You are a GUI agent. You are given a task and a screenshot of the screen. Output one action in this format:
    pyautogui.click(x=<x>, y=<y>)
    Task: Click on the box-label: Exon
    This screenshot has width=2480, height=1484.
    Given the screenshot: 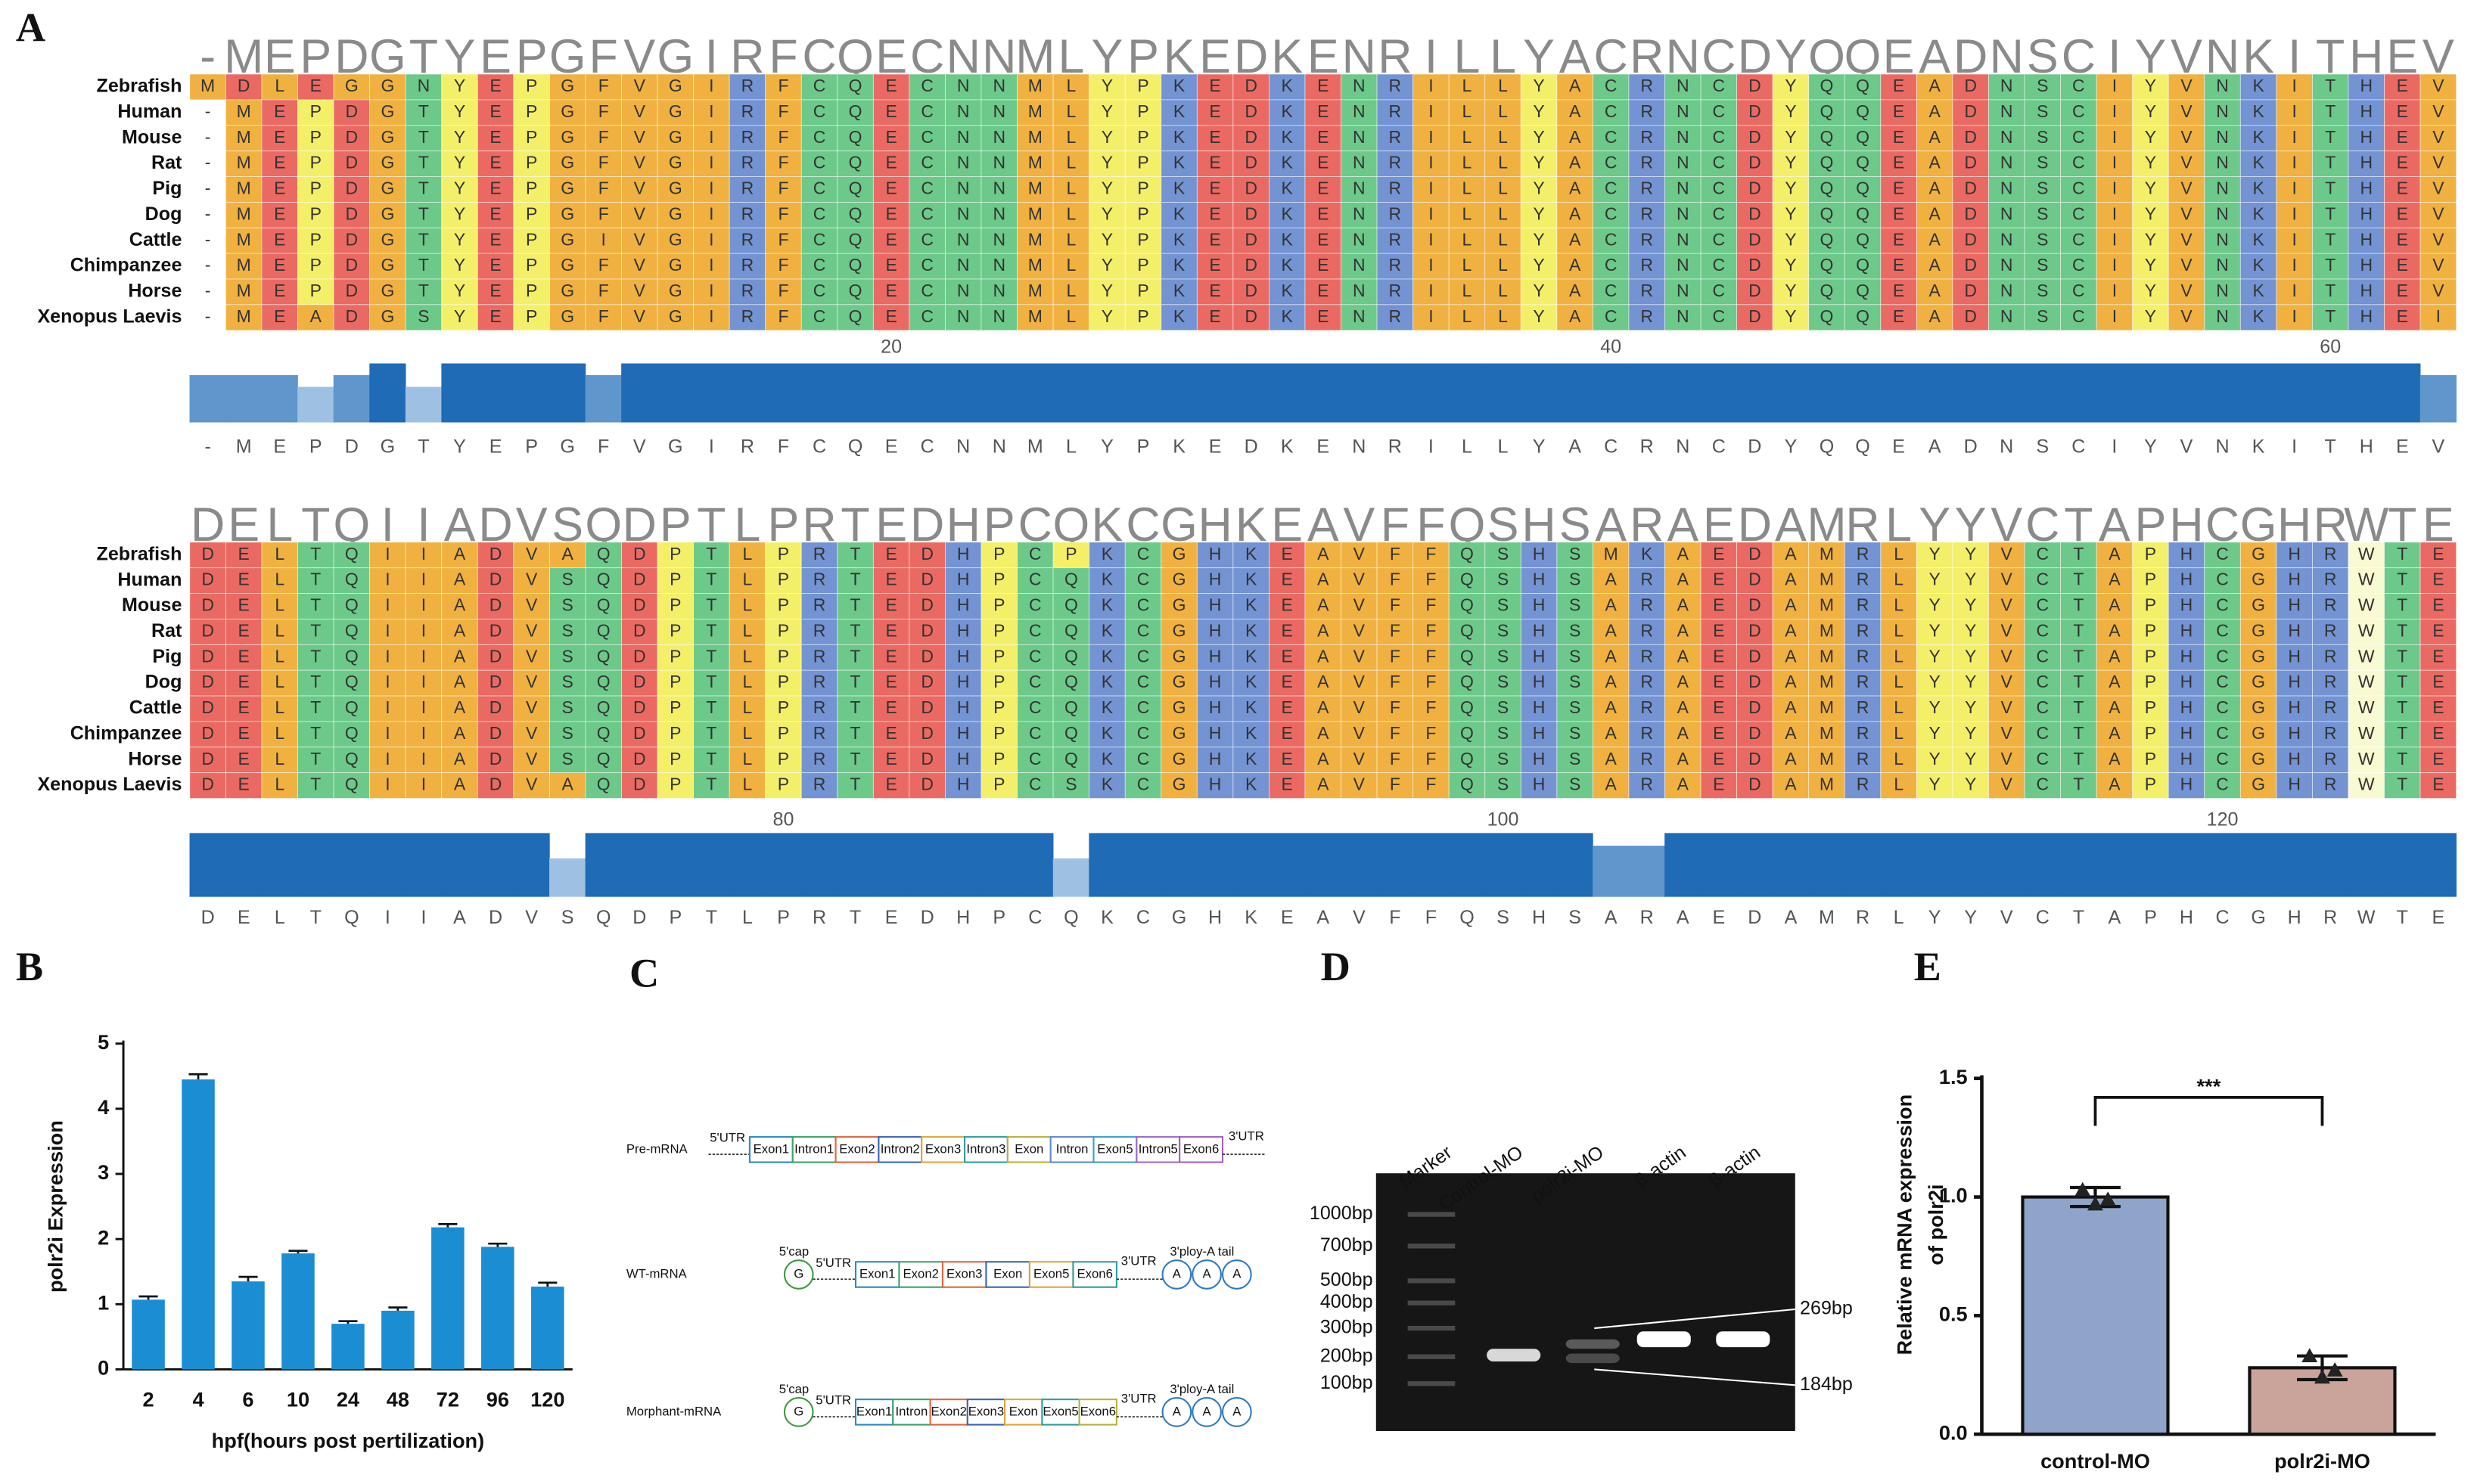 What is the action you would take?
    pyautogui.click(x=1008, y=1273)
    